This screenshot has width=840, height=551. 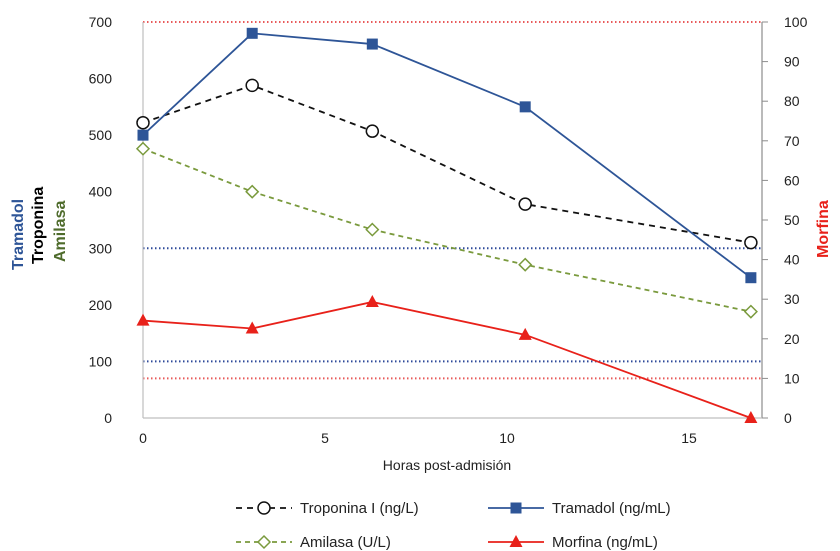 I want to click on left-tick-label: 400, so click(x=101, y=192).